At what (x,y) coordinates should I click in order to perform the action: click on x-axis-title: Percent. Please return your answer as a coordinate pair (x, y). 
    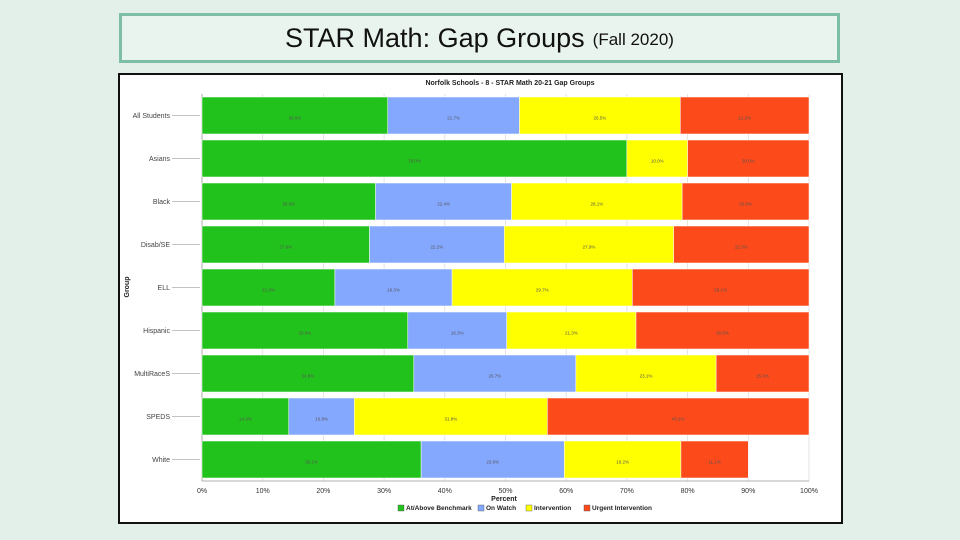
    Looking at the image, I should click on (504, 499).